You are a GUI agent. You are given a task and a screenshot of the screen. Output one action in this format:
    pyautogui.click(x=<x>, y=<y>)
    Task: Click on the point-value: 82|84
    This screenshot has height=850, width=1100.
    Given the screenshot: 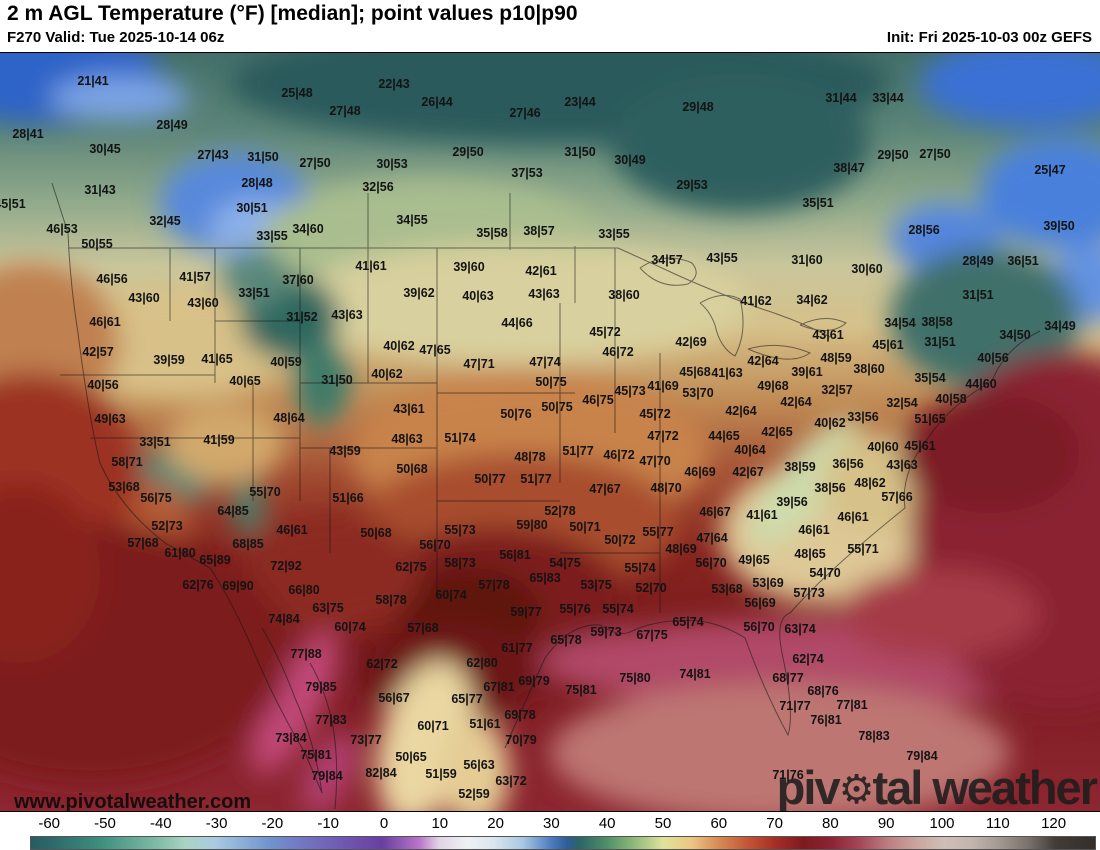 What is the action you would take?
    pyautogui.click(x=381, y=773)
    